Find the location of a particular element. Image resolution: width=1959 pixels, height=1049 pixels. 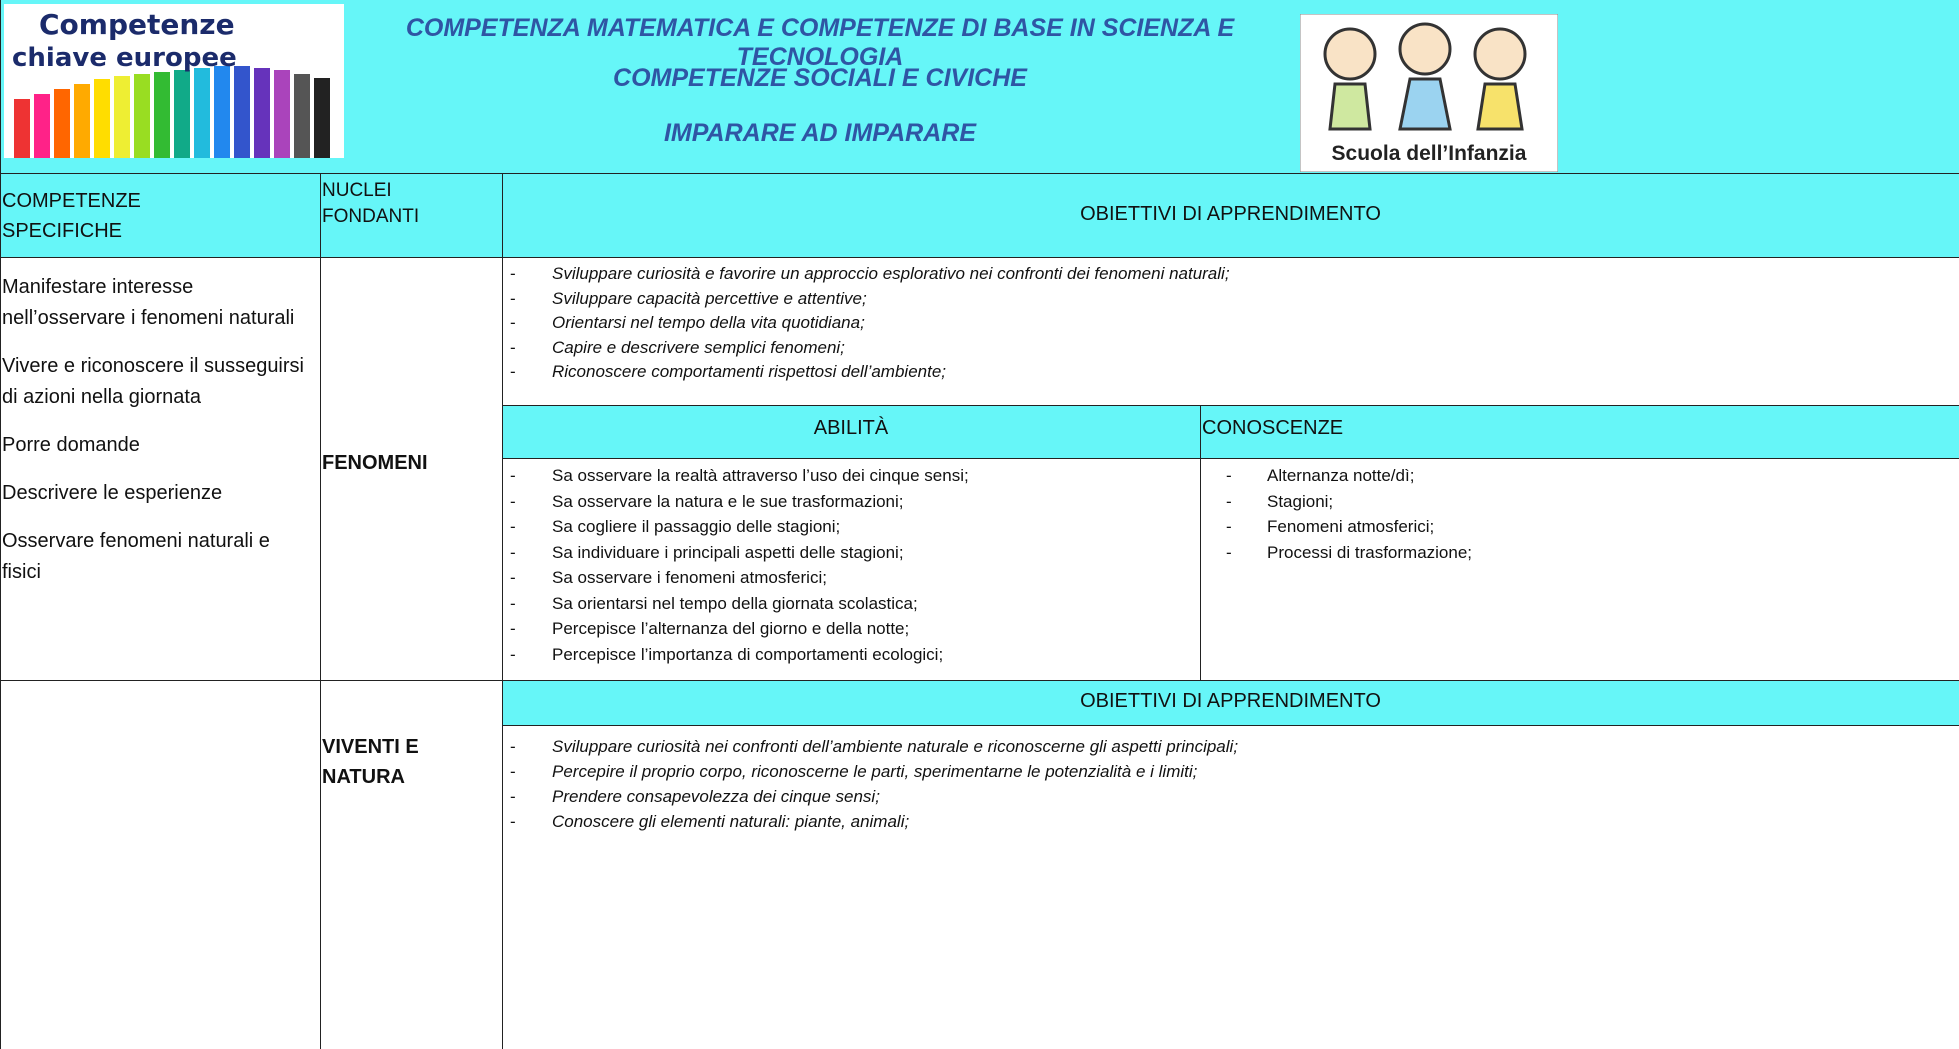

item-text: Stagioni; is located at coordinates (1300, 501).